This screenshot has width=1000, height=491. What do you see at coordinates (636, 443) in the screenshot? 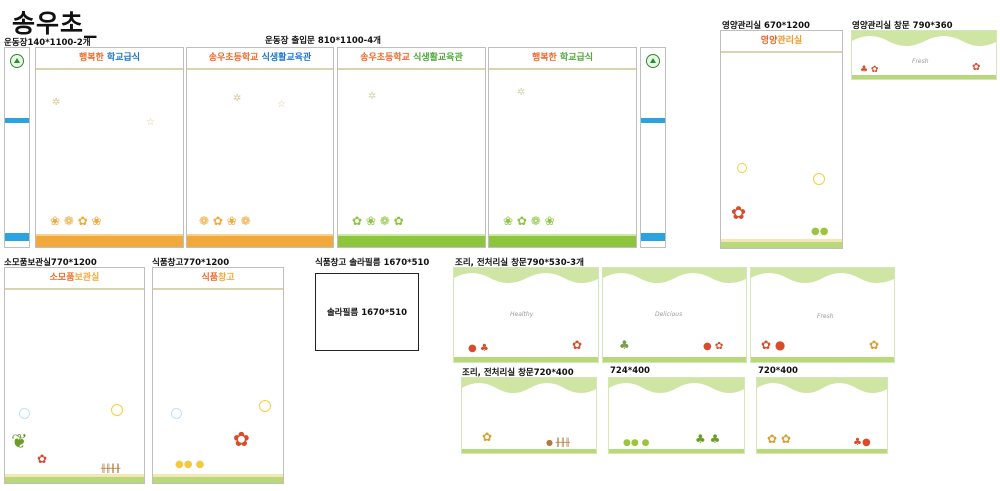
I see `vegetables-icon: ●● ●` at bounding box center [636, 443].